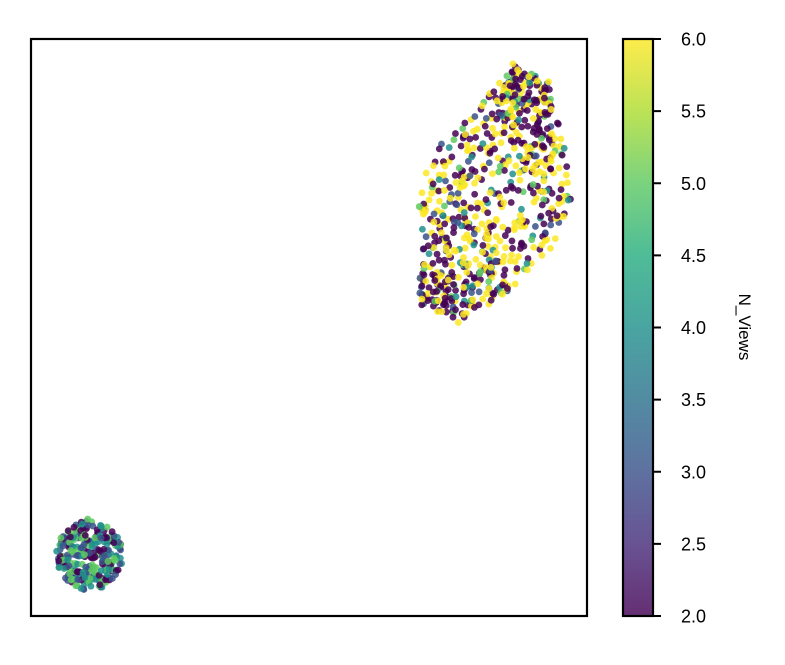 The height and width of the screenshot is (665, 785). Describe the element at coordinates (693, 256) in the screenshot. I see `colorbar-tick-label: 4.5` at that location.